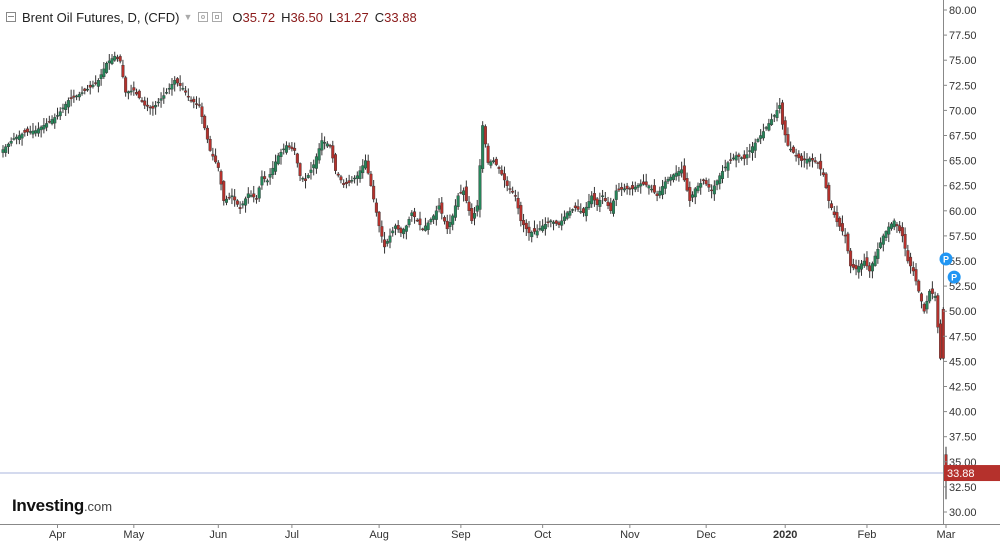 Image resolution: width=1000 pixels, height=542 pixels. I want to click on minus-square-icon, so click(11, 17).